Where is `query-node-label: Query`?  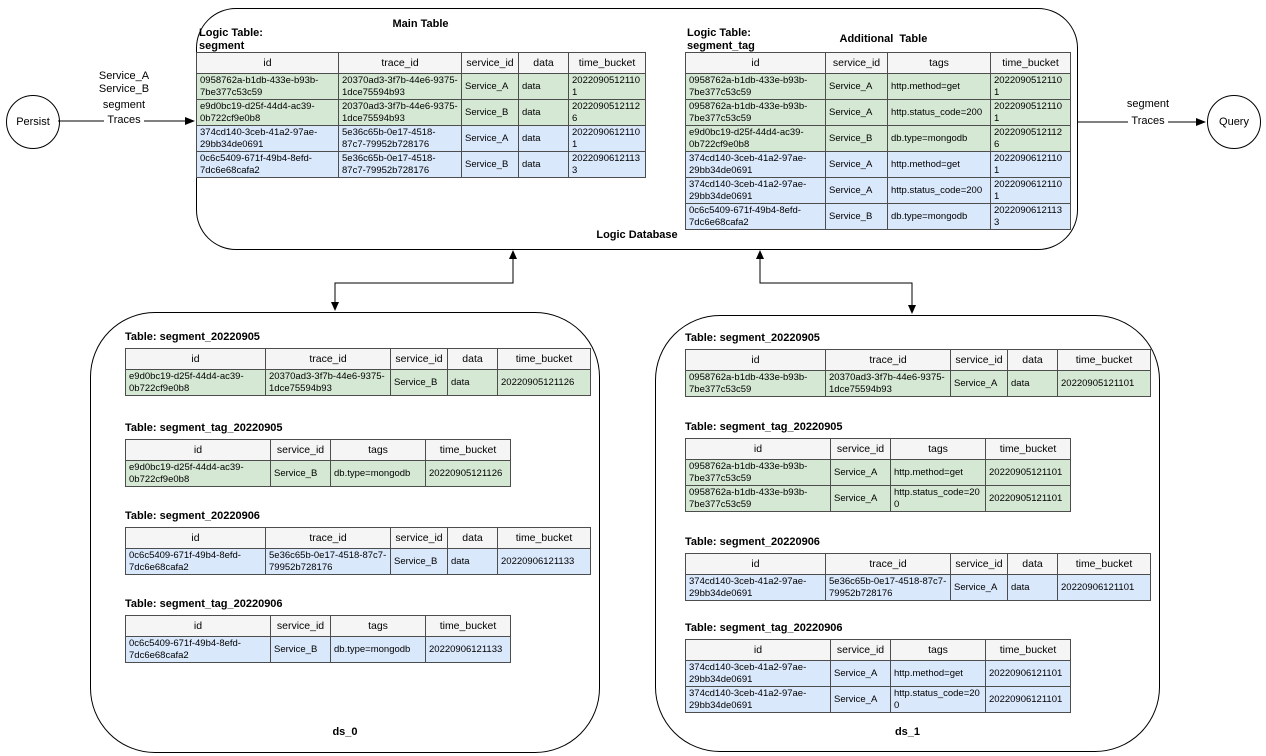 query-node-label: Query is located at coordinates (1234, 122).